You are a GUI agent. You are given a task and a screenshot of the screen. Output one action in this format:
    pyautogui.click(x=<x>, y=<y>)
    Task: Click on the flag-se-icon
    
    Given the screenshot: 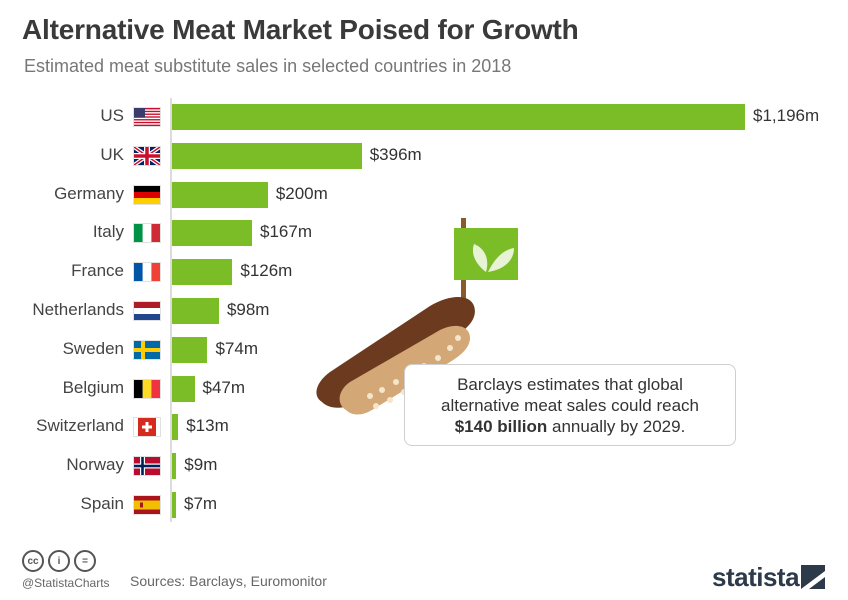 What is the action you would take?
    pyautogui.click(x=147, y=349)
    